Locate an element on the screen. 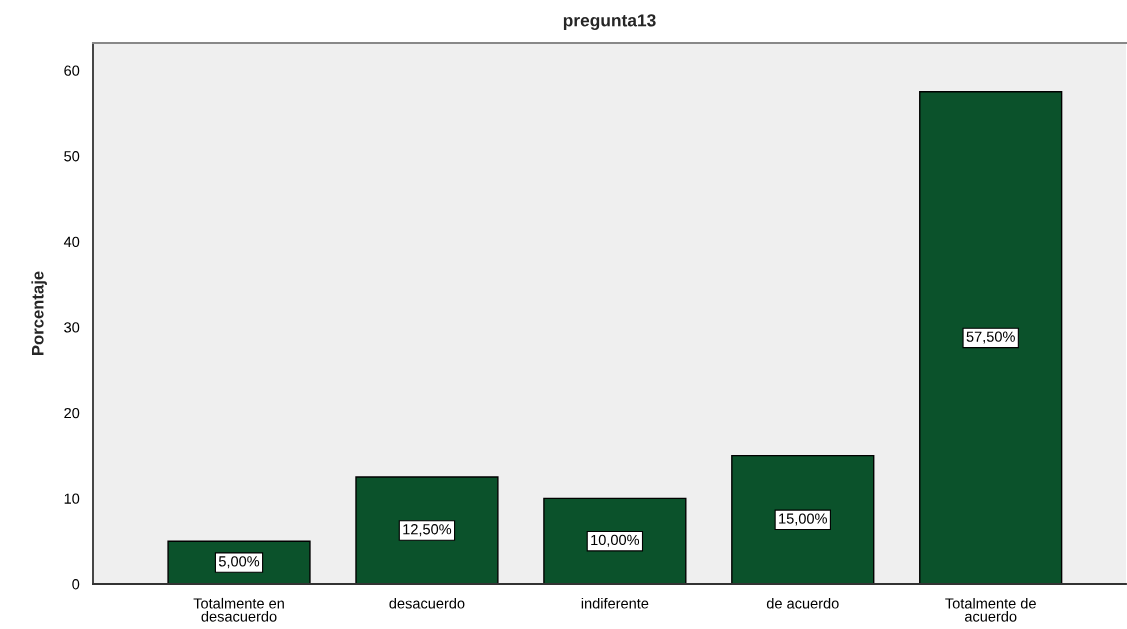 This screenshot has width=1127, height=629. data-label: 57,50% is located at coordinates (990, 337).